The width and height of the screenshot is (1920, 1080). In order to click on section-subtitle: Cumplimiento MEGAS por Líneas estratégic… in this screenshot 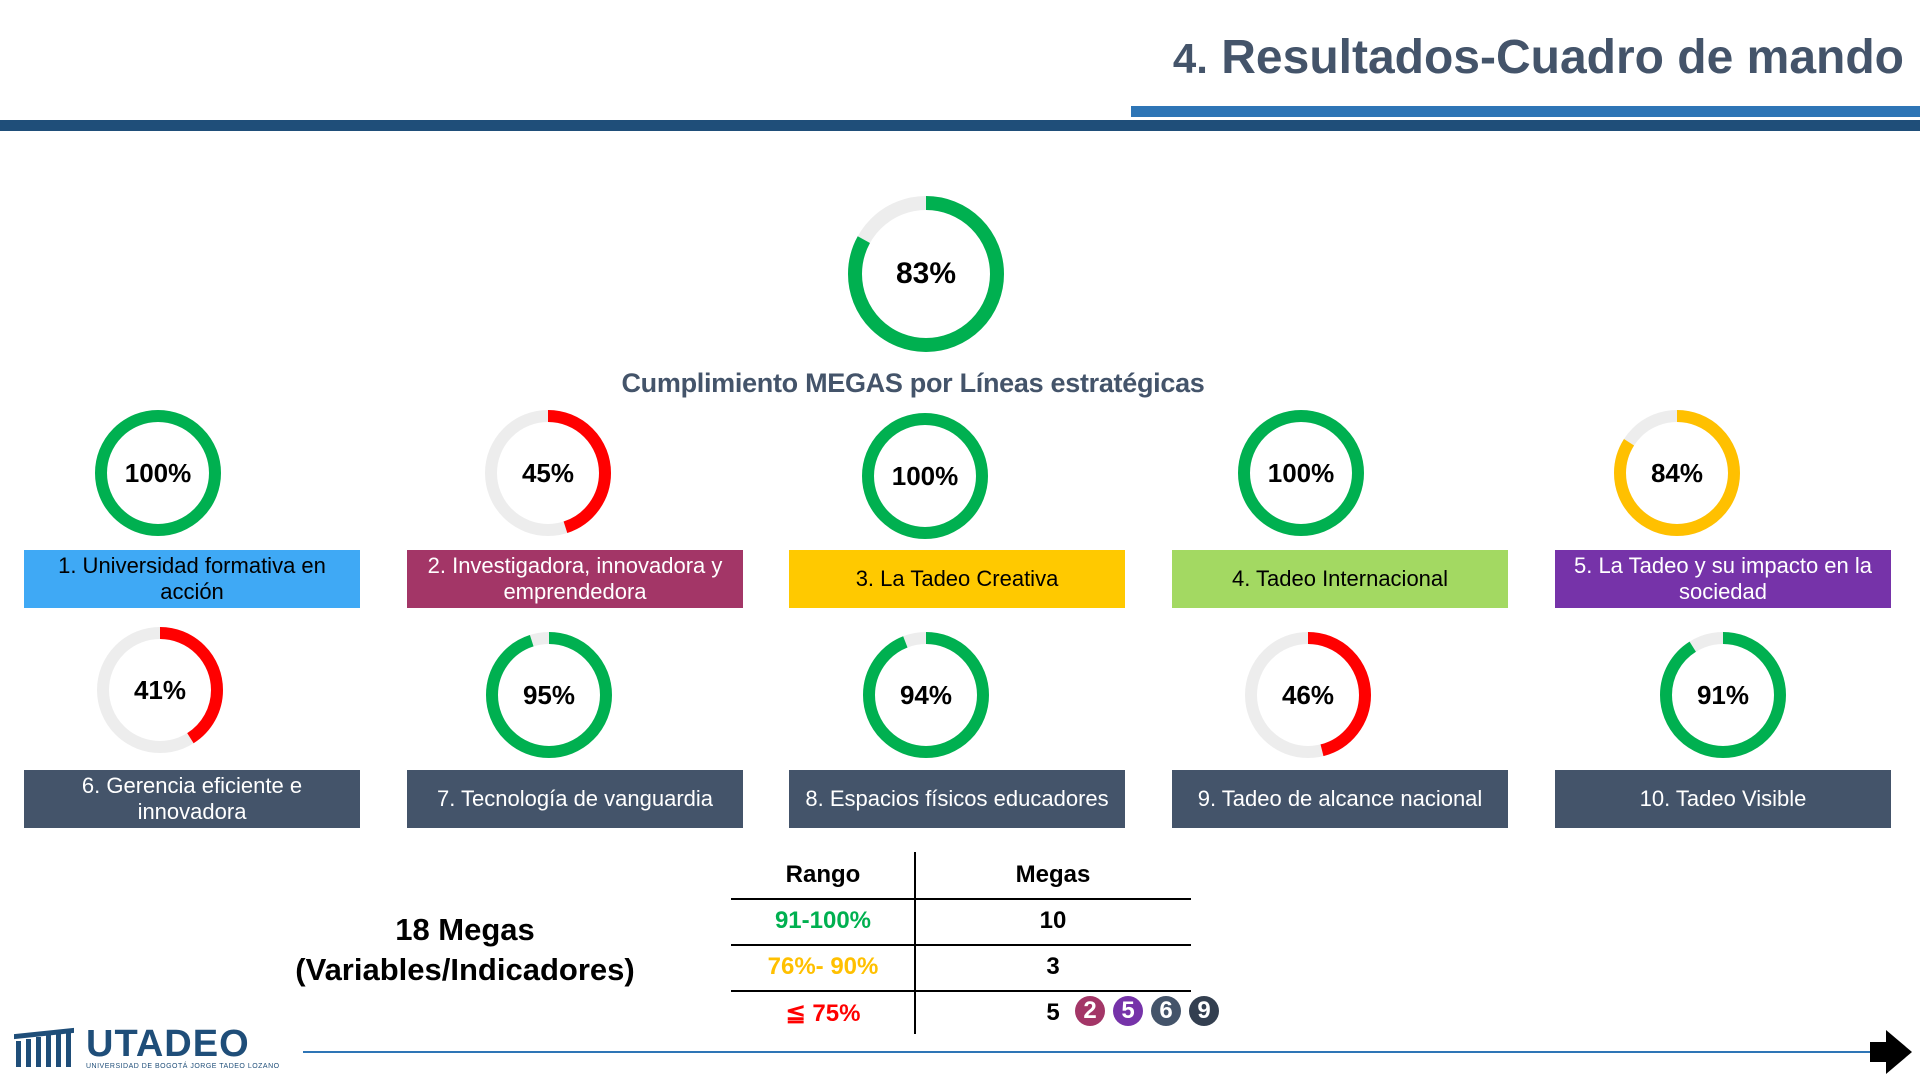, I will do `click(913, 383)`.